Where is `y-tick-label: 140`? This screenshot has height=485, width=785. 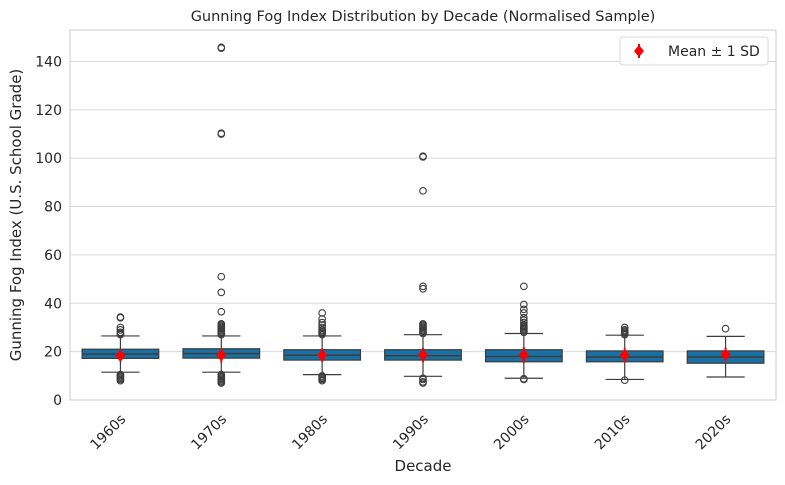 y-tick-label: 140 is located at coordinates (48, 62).